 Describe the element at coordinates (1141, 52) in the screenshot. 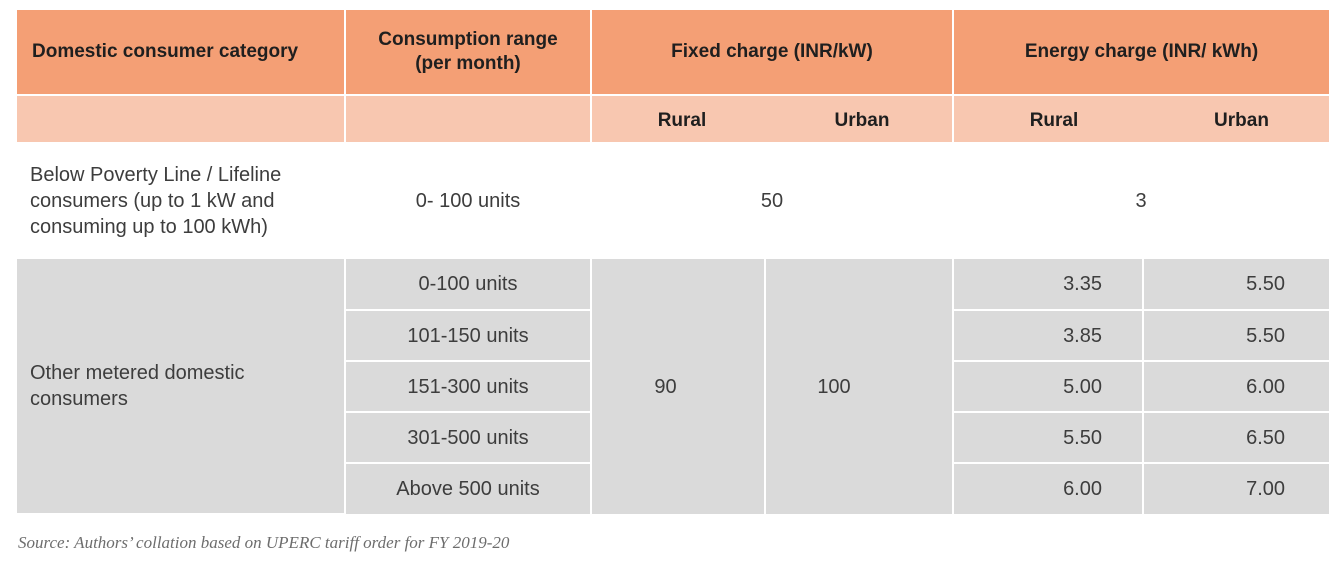

I see `header-energy-charge: Energy charge (INR/ kWh)` at that location.